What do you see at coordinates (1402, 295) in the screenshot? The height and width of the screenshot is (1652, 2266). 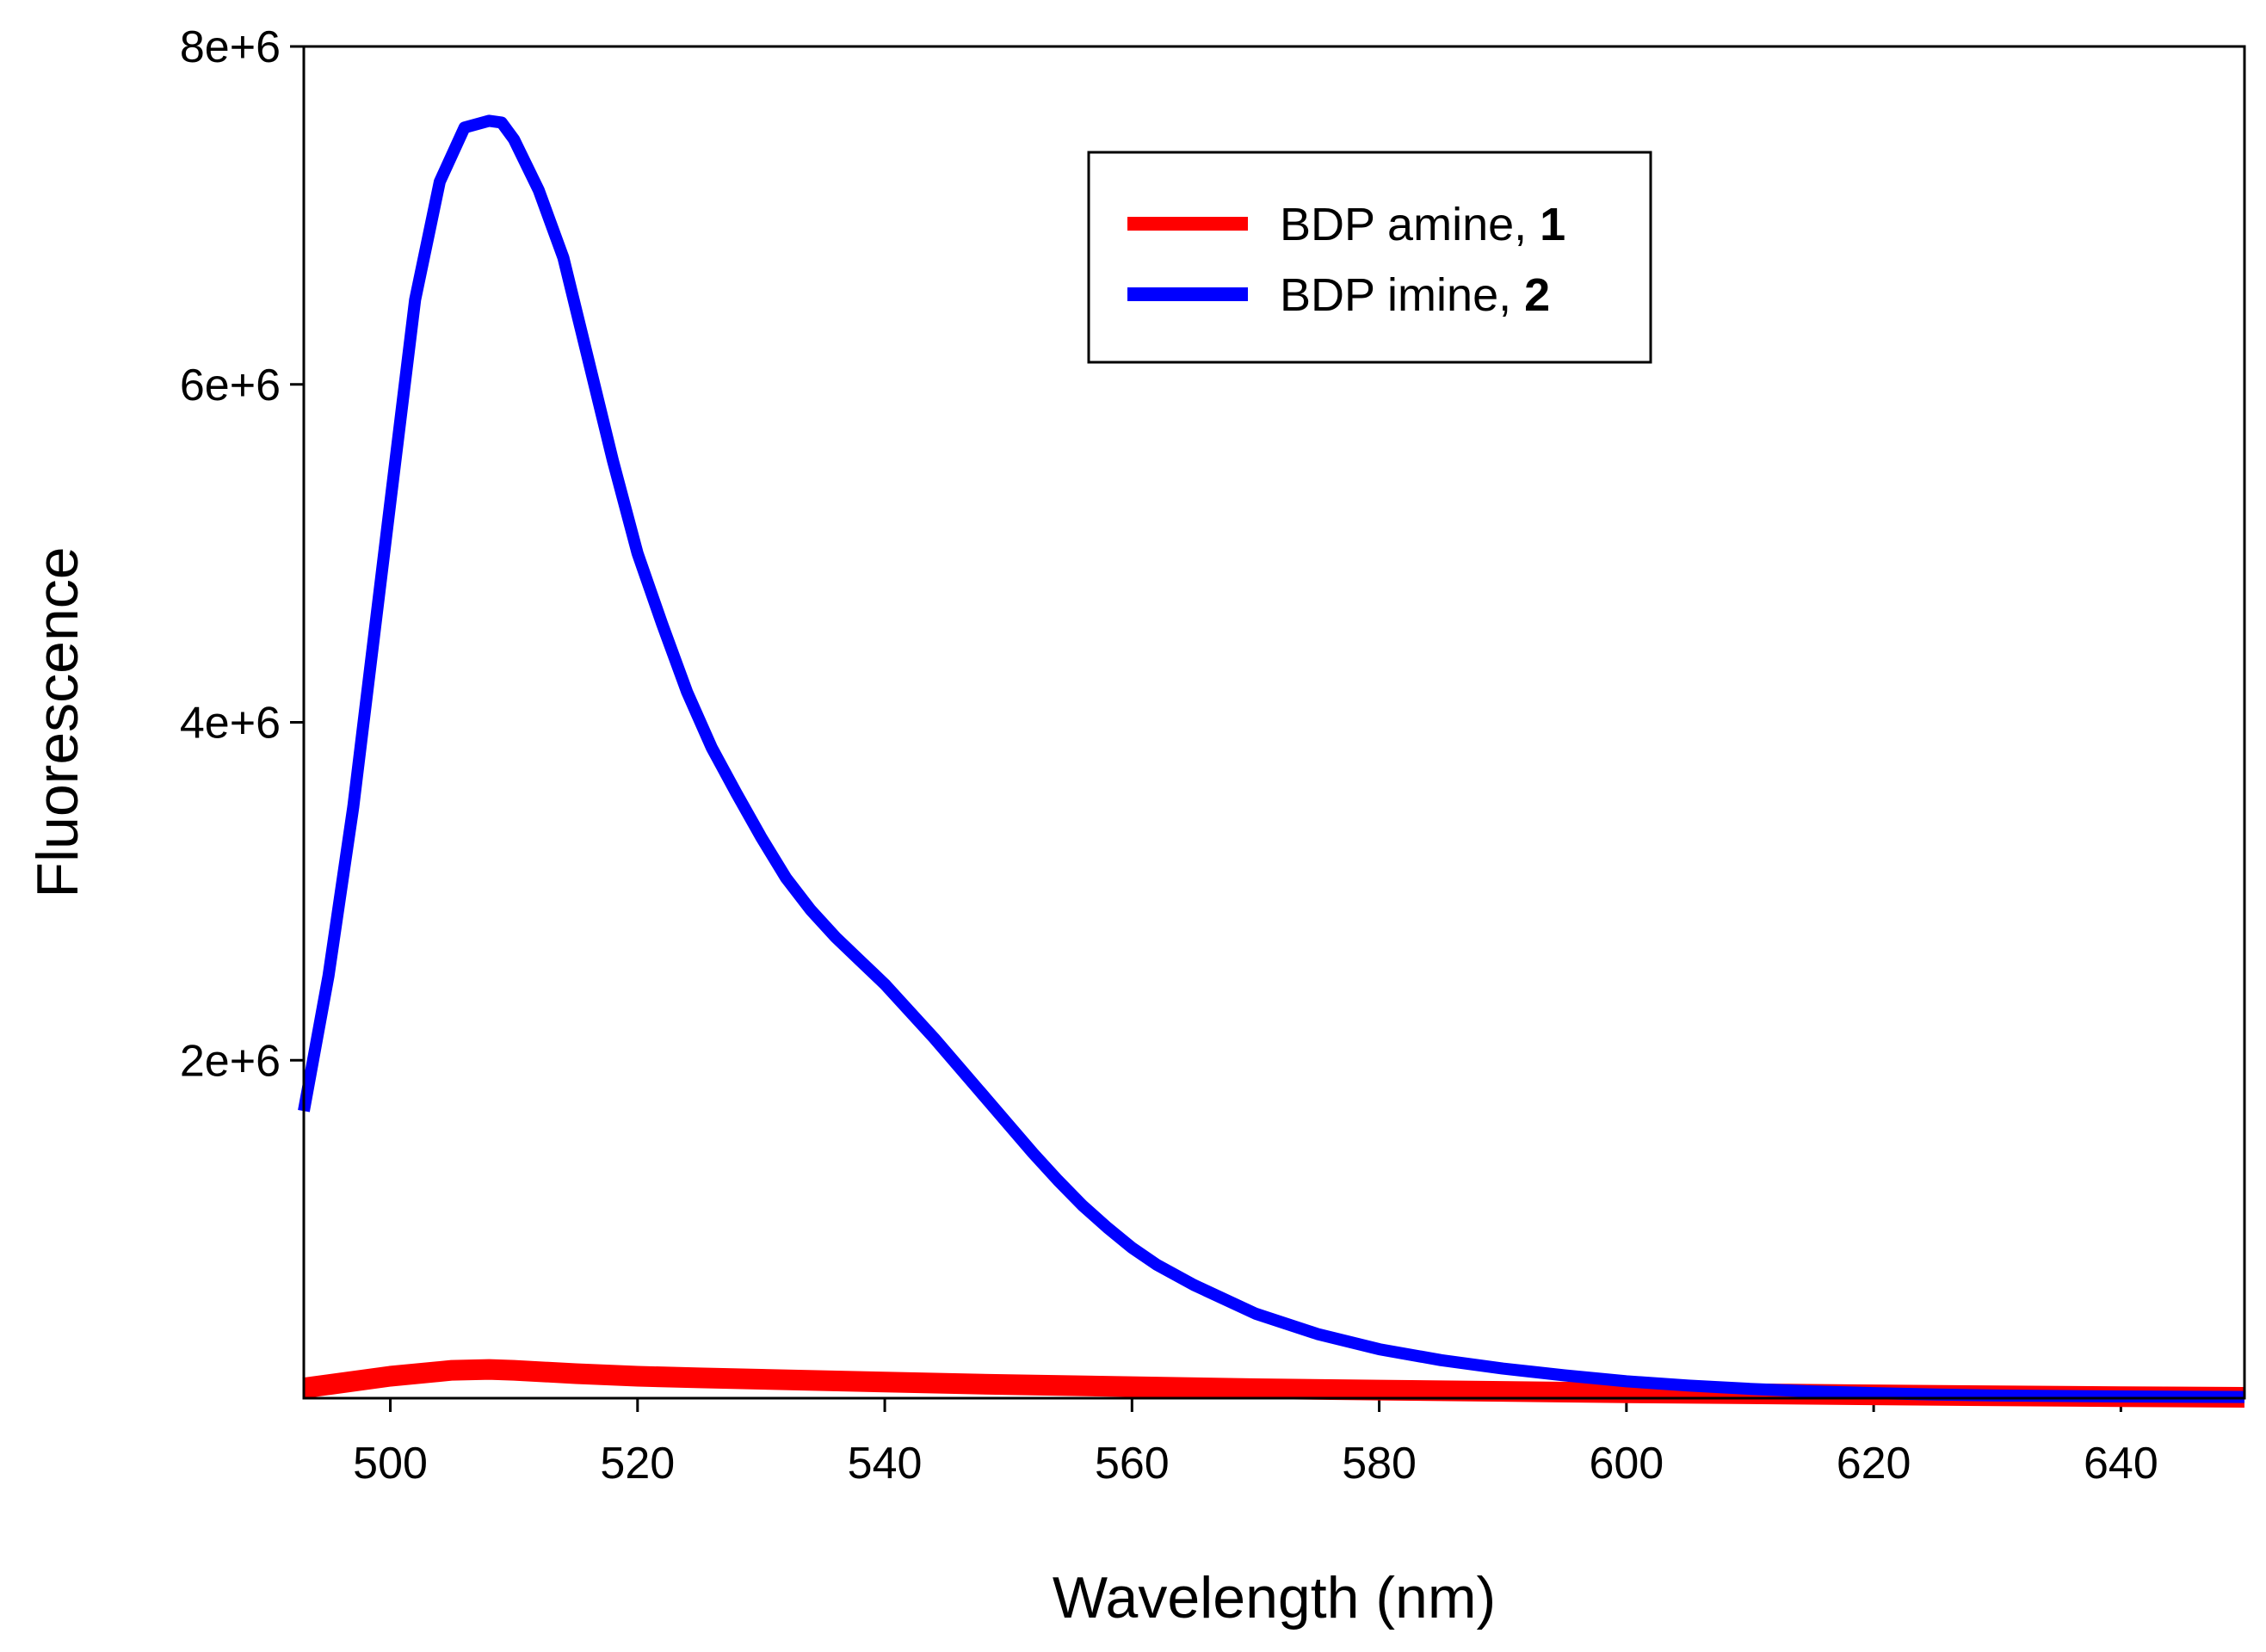 I see `legend-label-bdp-imine-name: BDP imine,` at bounding box center [1402, 295].